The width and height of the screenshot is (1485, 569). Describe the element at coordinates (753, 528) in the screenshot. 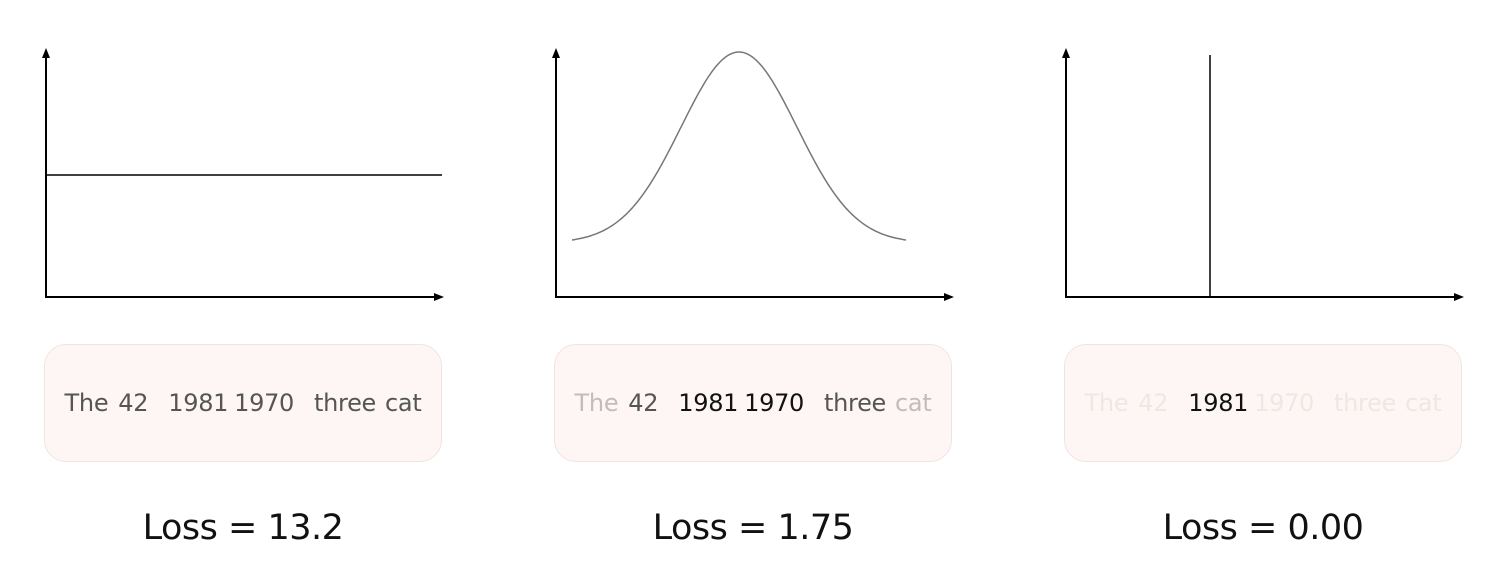

I see `loss-label: Loss = 1.75` at that location.